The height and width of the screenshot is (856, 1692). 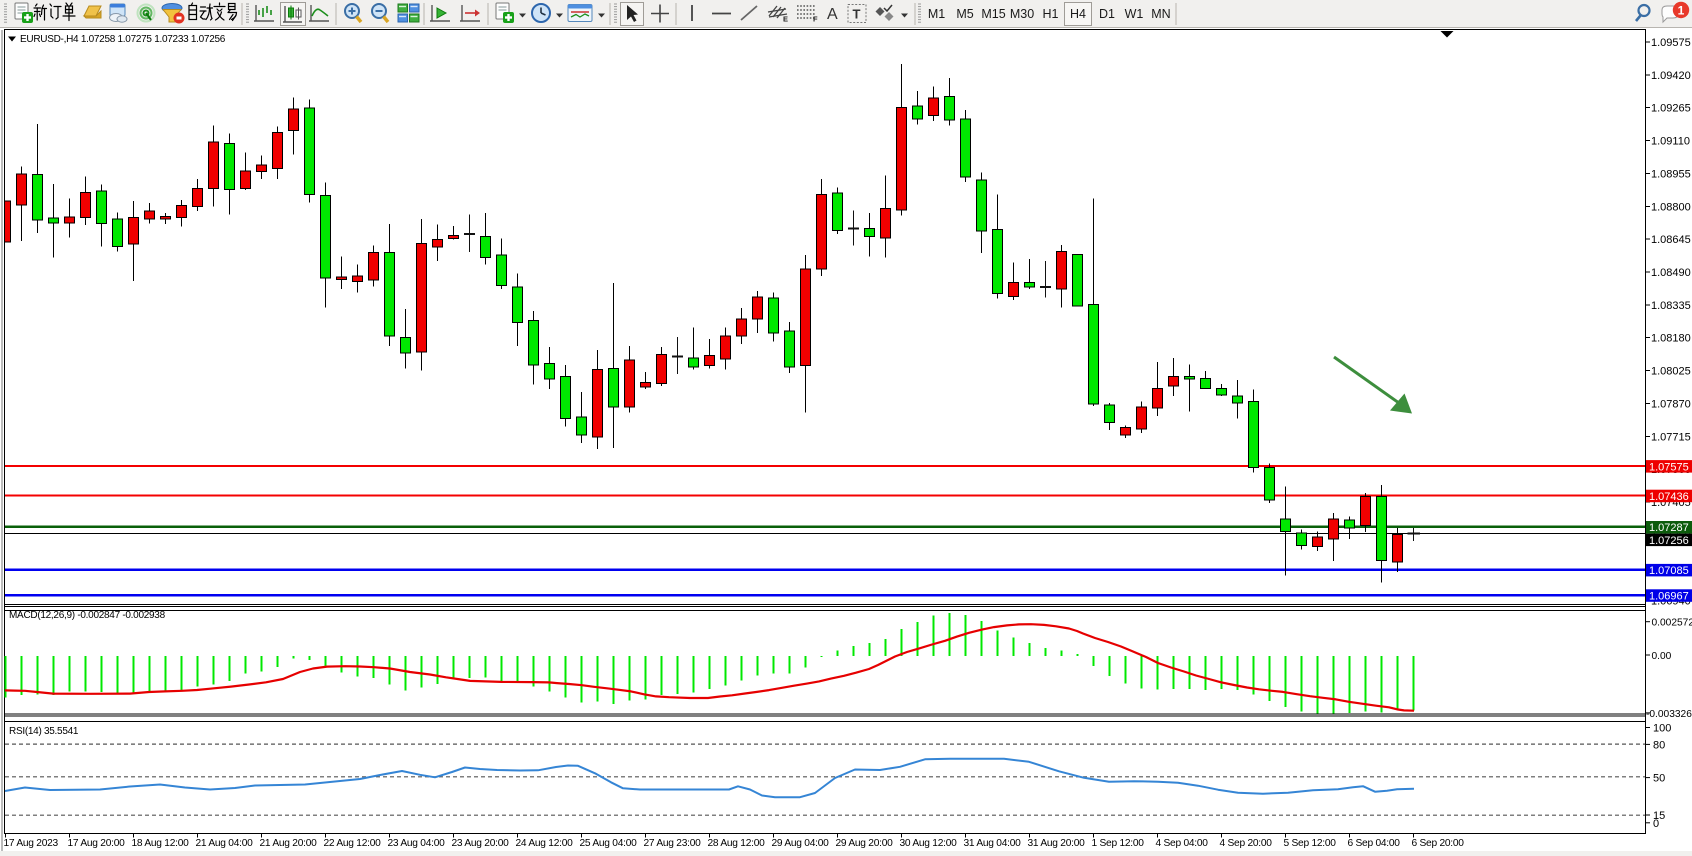 I want to click on svg-text: 0.00, so click(x=1662, y=656).